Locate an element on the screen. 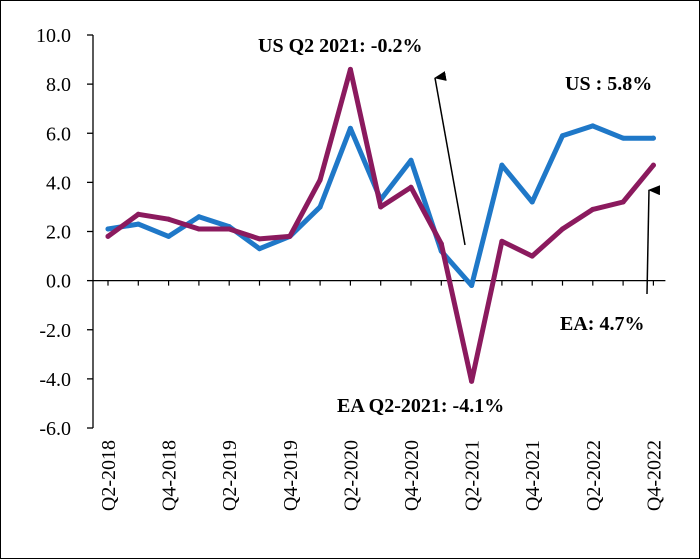  y-tick-label: 2.0 is located at coordinates (58, 233).